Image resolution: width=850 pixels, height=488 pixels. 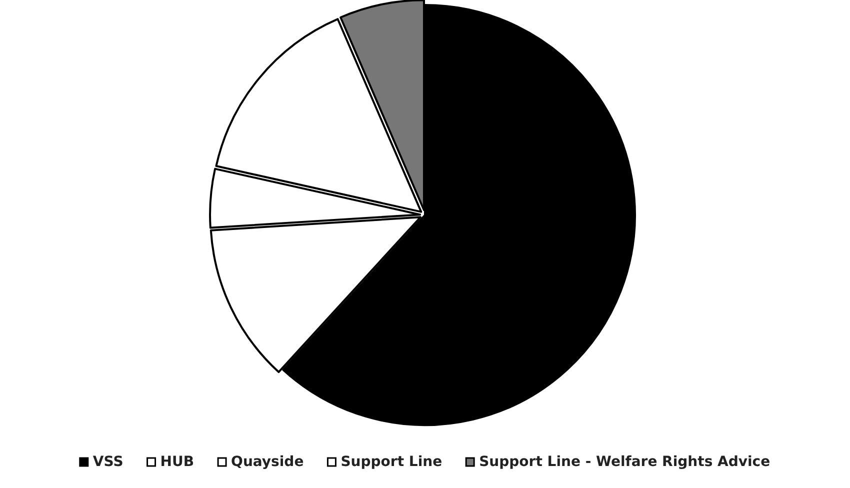 I want to click on legend-label: HUB, so click(x=177, y=462).